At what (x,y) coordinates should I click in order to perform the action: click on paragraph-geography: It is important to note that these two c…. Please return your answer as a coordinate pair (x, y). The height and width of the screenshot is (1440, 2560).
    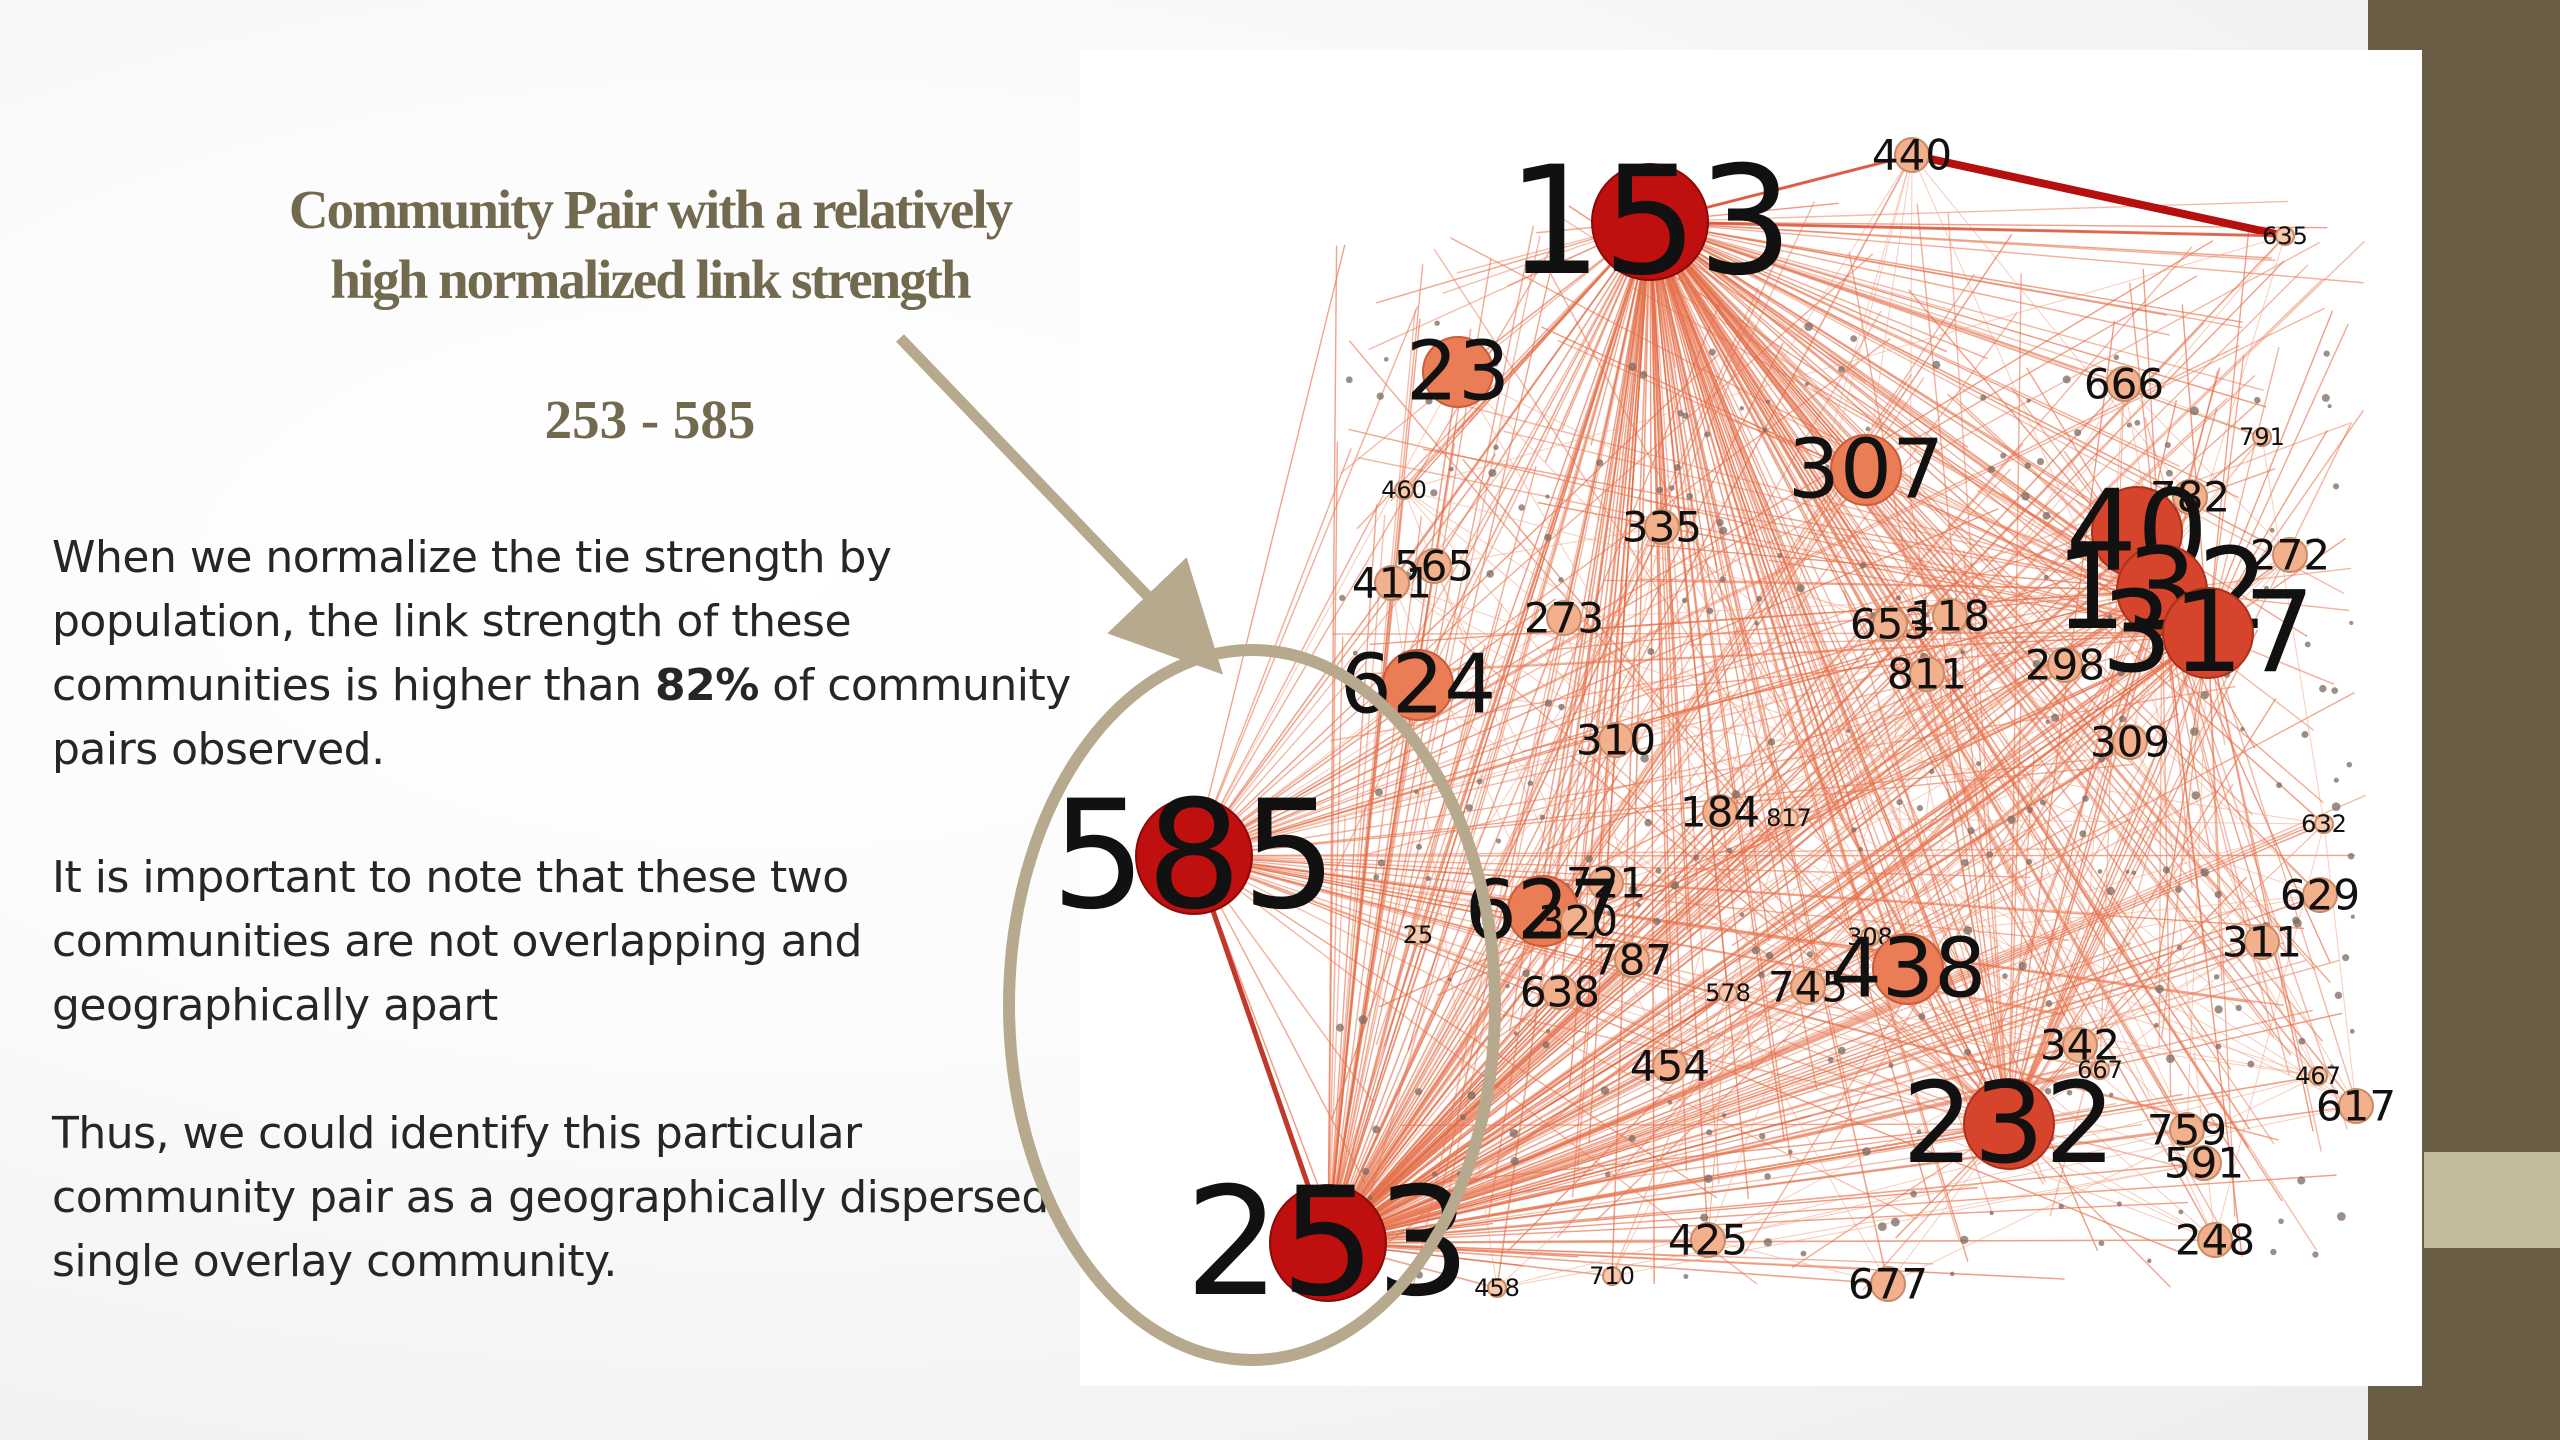
    Looking at the image, I should click on (457, 941).